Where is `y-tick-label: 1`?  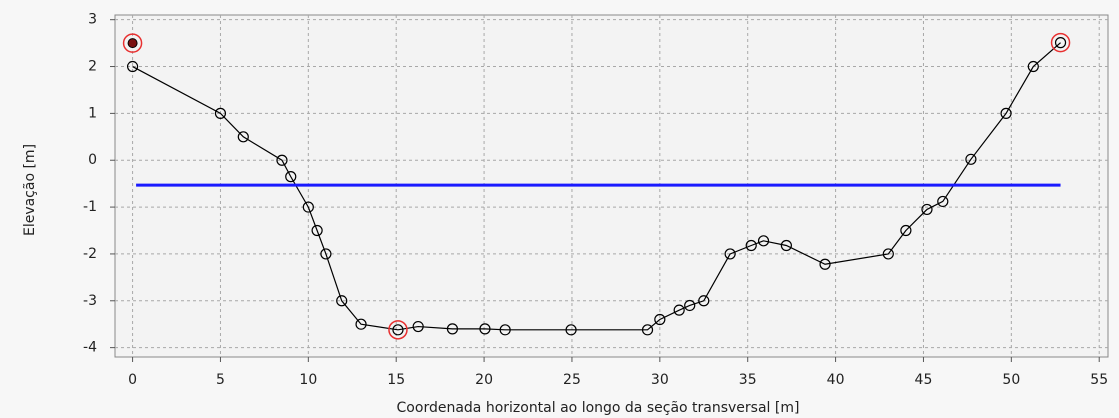
y-tick-label: 1 is located at coordinates (92, 113).